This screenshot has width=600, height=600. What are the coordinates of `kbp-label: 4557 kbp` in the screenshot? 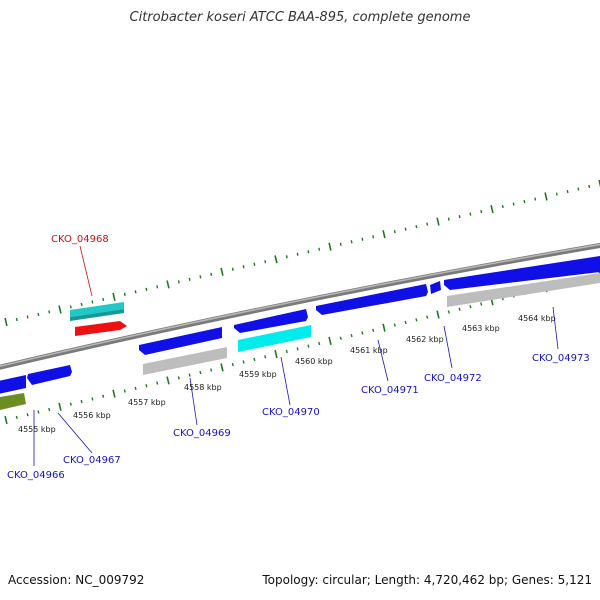 It's located at (147, 402).